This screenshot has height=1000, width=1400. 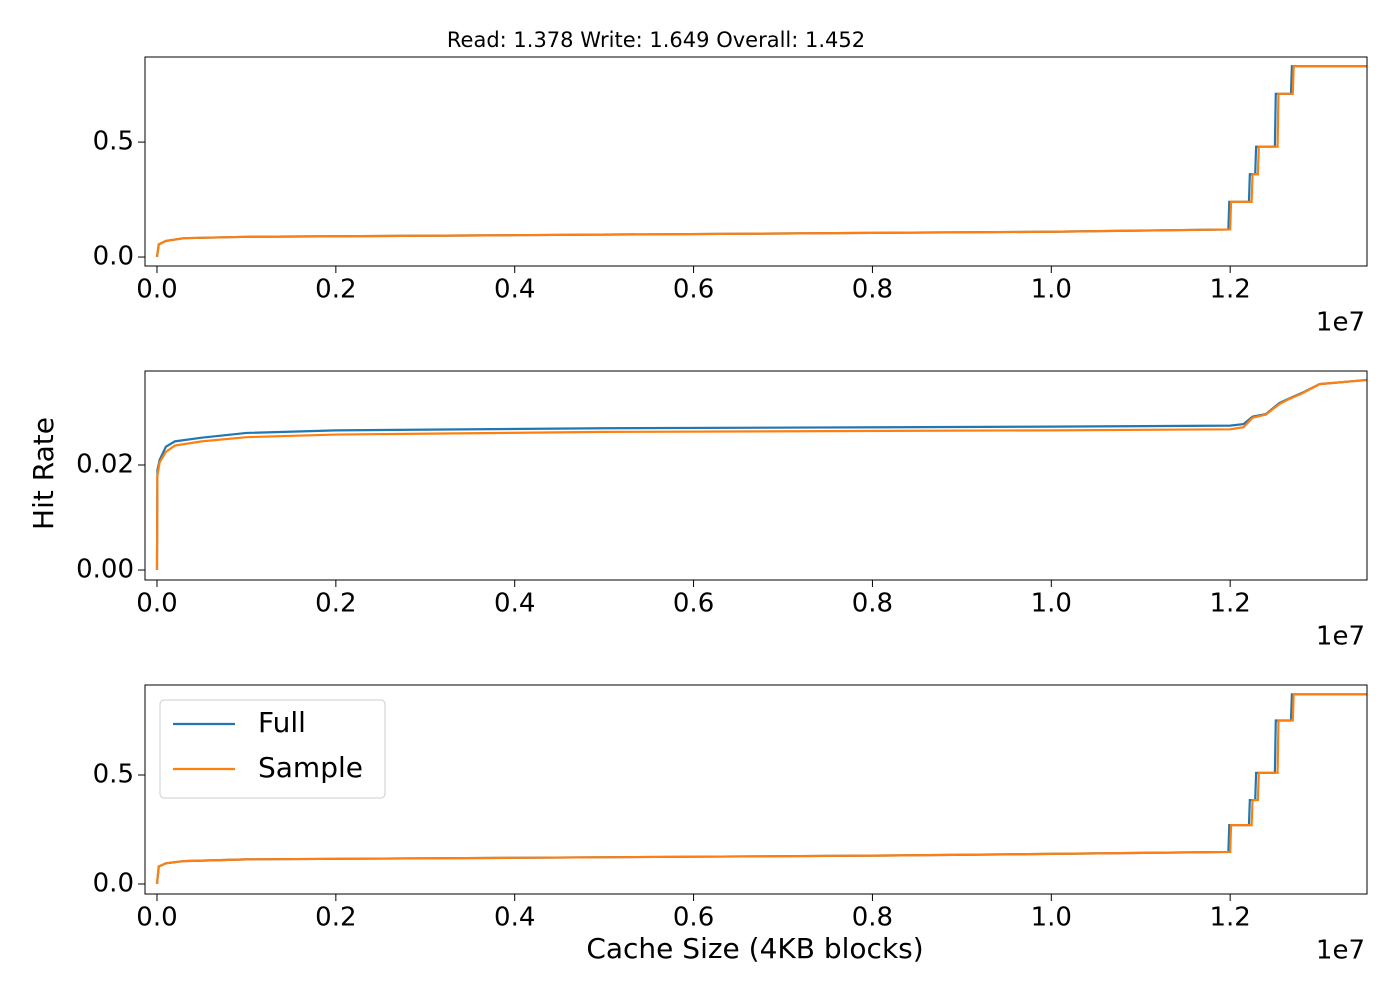 What do you see at coordinates (282, 722) in the screenshot?
I see `legend-label: Full` at bounding box center [282, 722].